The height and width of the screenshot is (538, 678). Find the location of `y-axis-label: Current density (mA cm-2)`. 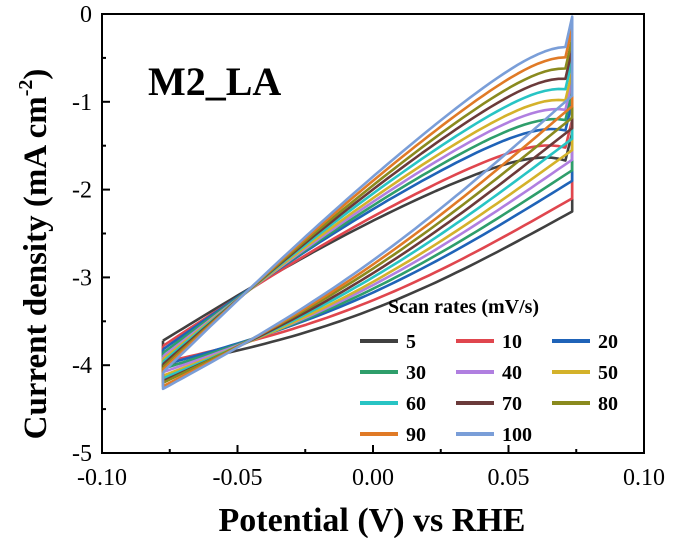

y-axis-label: Current density (mA cm-2) is located at coordinates (34, 254).